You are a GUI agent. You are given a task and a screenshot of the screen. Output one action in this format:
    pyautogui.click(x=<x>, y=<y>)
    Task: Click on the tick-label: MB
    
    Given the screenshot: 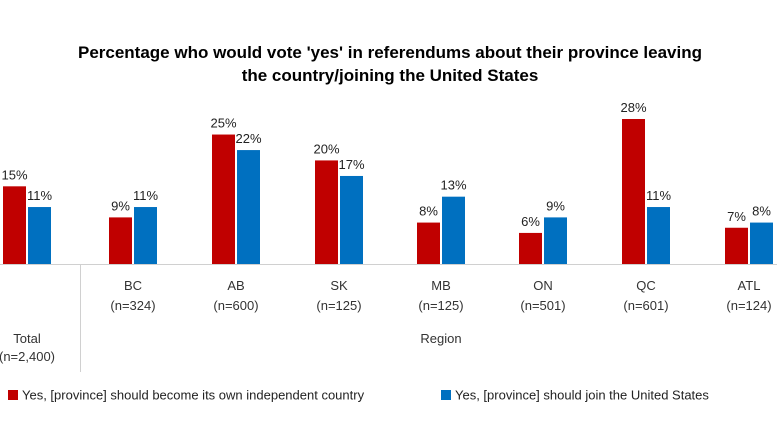 What is the action you would take?
    pyautogui.click(x=441, y=285)
    